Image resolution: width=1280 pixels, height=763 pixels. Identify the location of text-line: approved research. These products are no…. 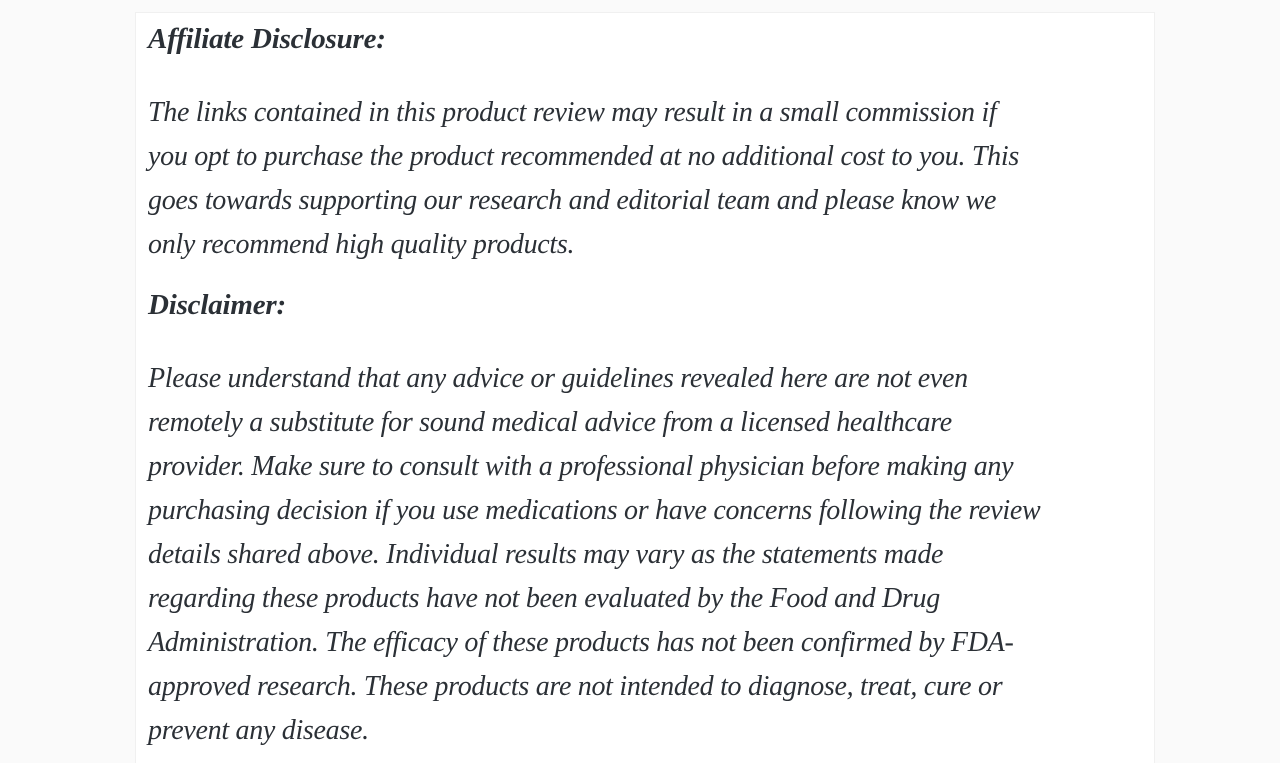
(575, 686).